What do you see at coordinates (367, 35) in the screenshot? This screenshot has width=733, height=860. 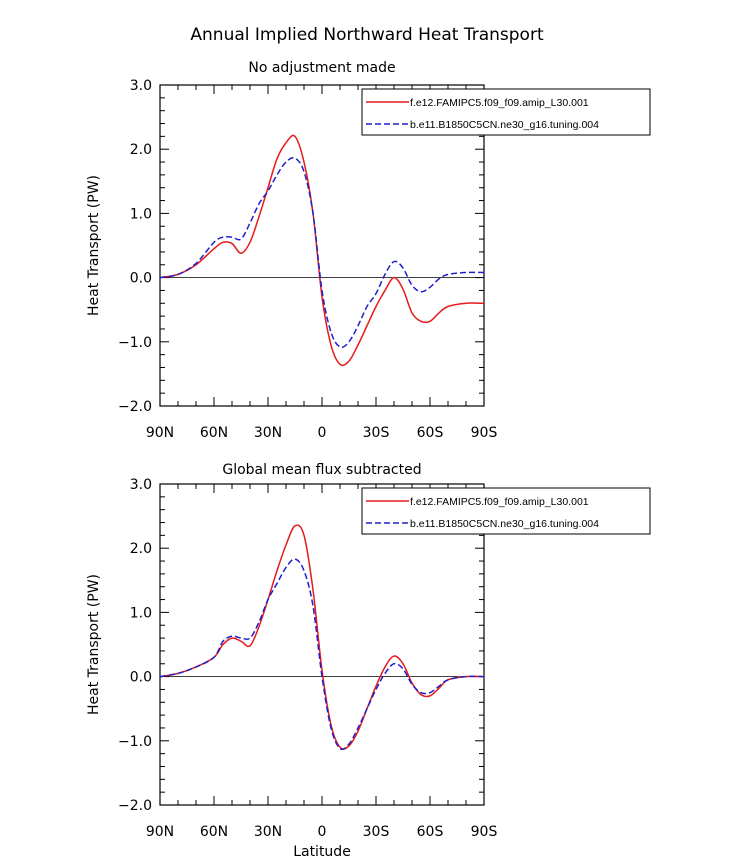 I see `figure-title: Annual Implied Northward Heat Transport` at bounding box center [367, 35].